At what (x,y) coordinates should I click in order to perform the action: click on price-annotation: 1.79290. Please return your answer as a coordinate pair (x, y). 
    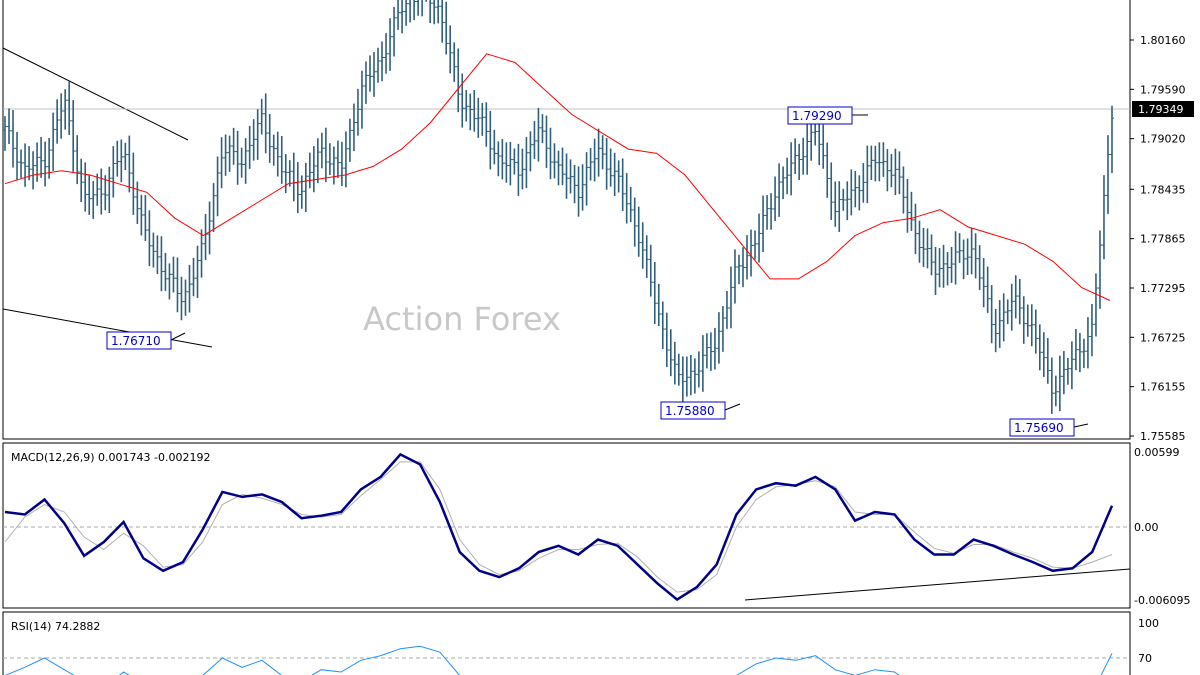
    Looking at the image, I should click on (827, 115).